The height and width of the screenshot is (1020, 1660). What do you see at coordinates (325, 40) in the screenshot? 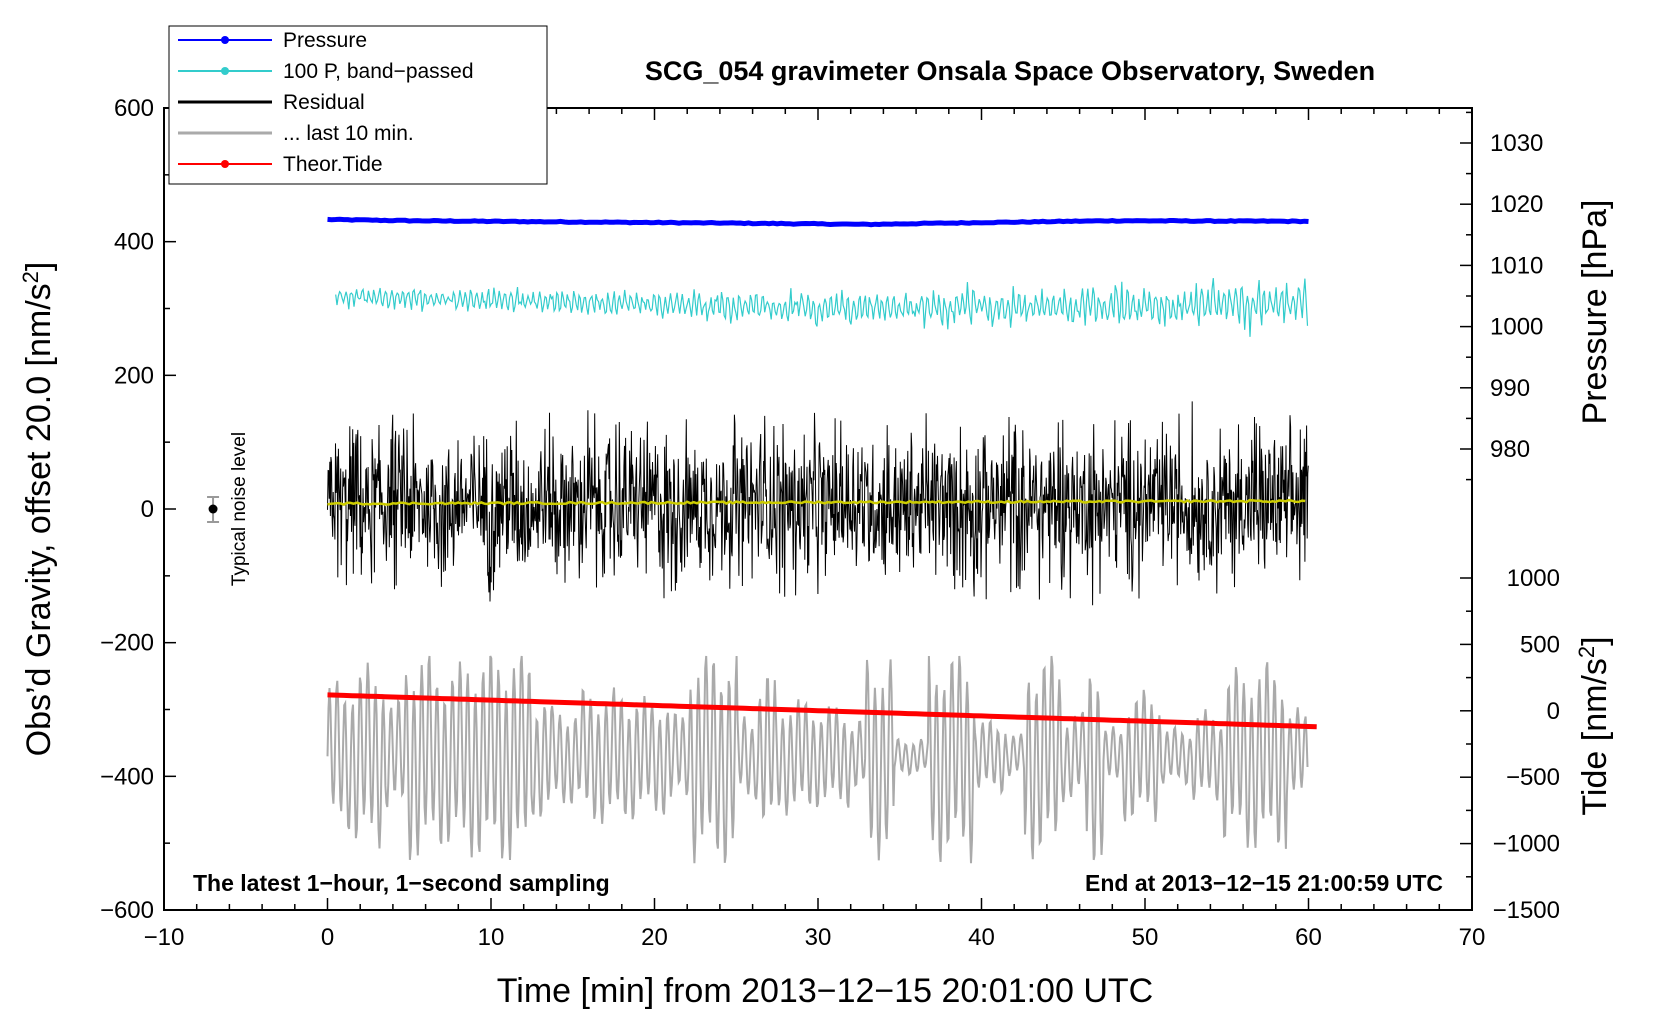
I see `legend-label: Pressure` at bounding box center [325, 40].